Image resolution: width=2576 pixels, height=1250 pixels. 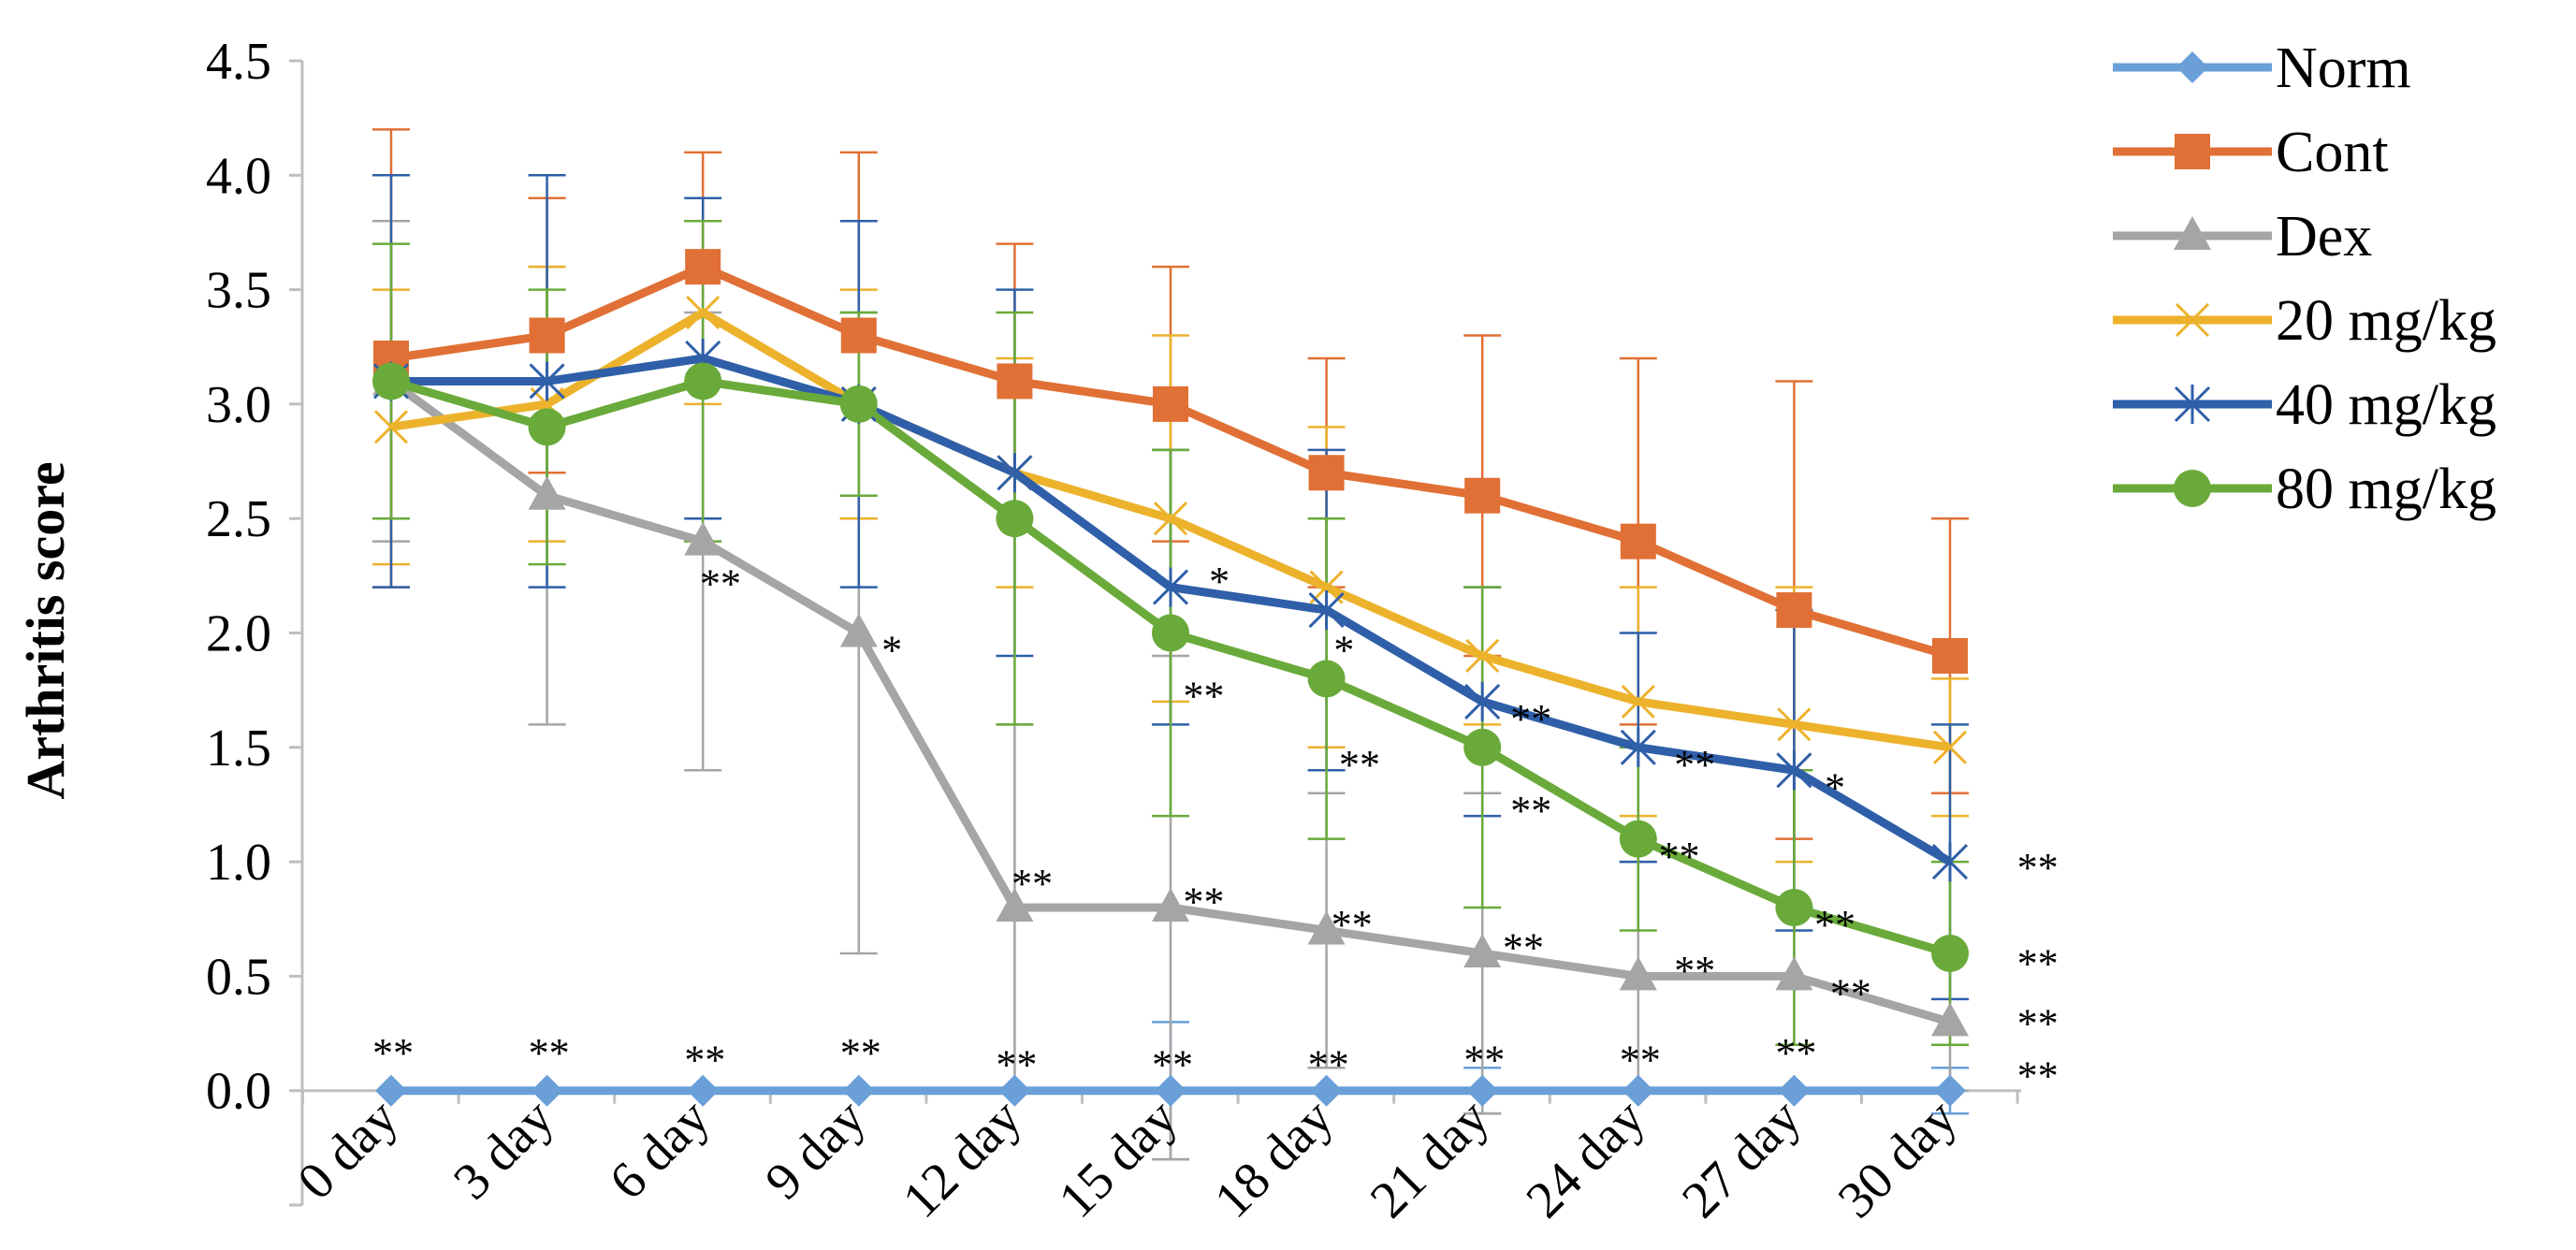 What do you see at coordinates (238, 1092) in the screenshot?
I see `y-tick-label: 0.0` at bounding box center [238, 1092].